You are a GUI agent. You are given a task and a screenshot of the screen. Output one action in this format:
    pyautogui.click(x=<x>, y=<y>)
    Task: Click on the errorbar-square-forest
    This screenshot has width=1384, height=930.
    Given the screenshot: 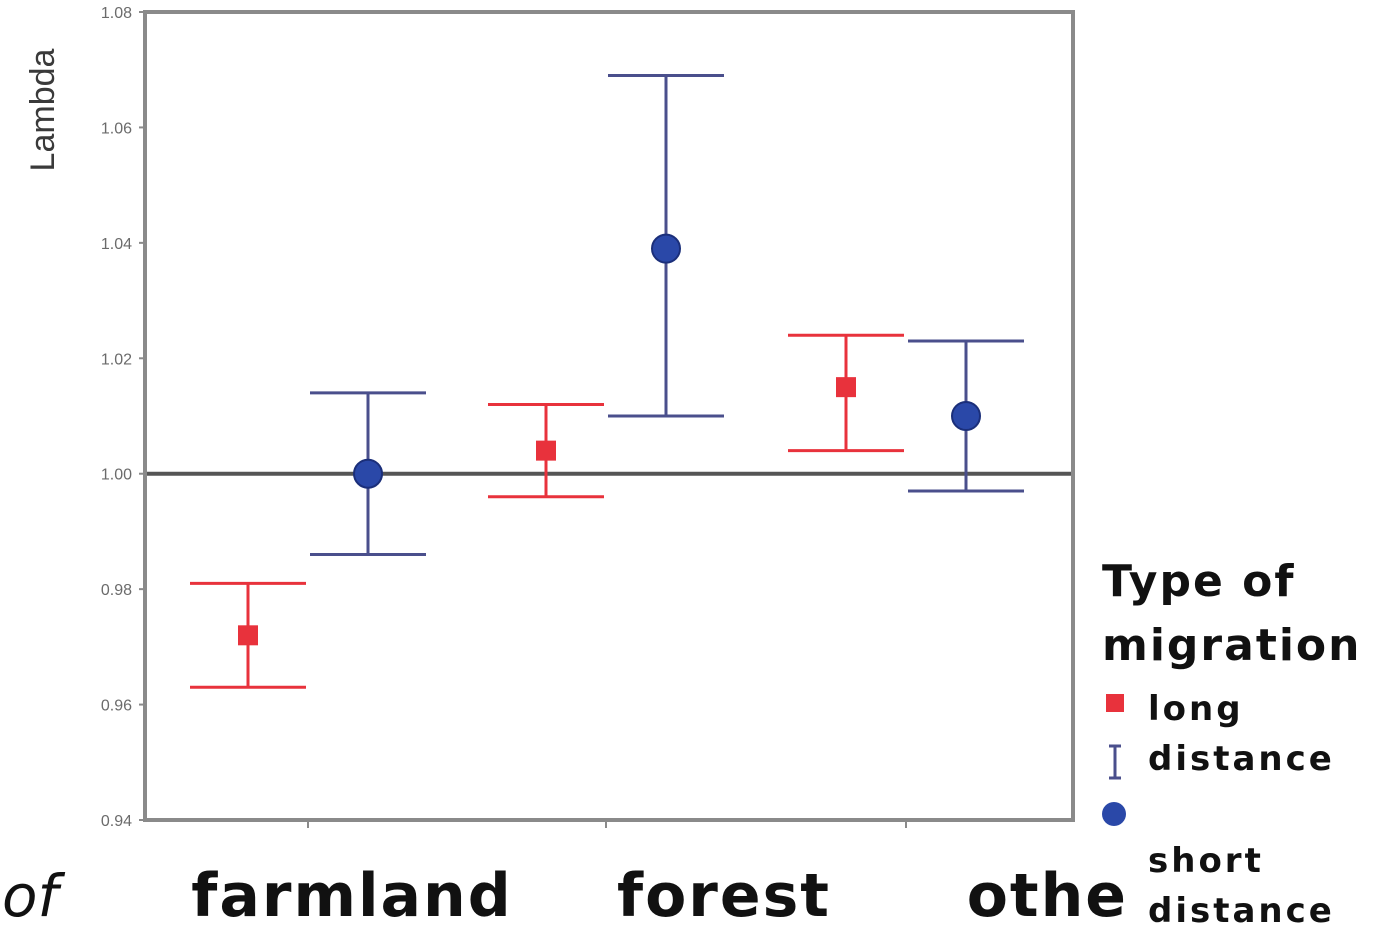 What is the action you would take?
    pyautogui.click(x=546, y=450)
    